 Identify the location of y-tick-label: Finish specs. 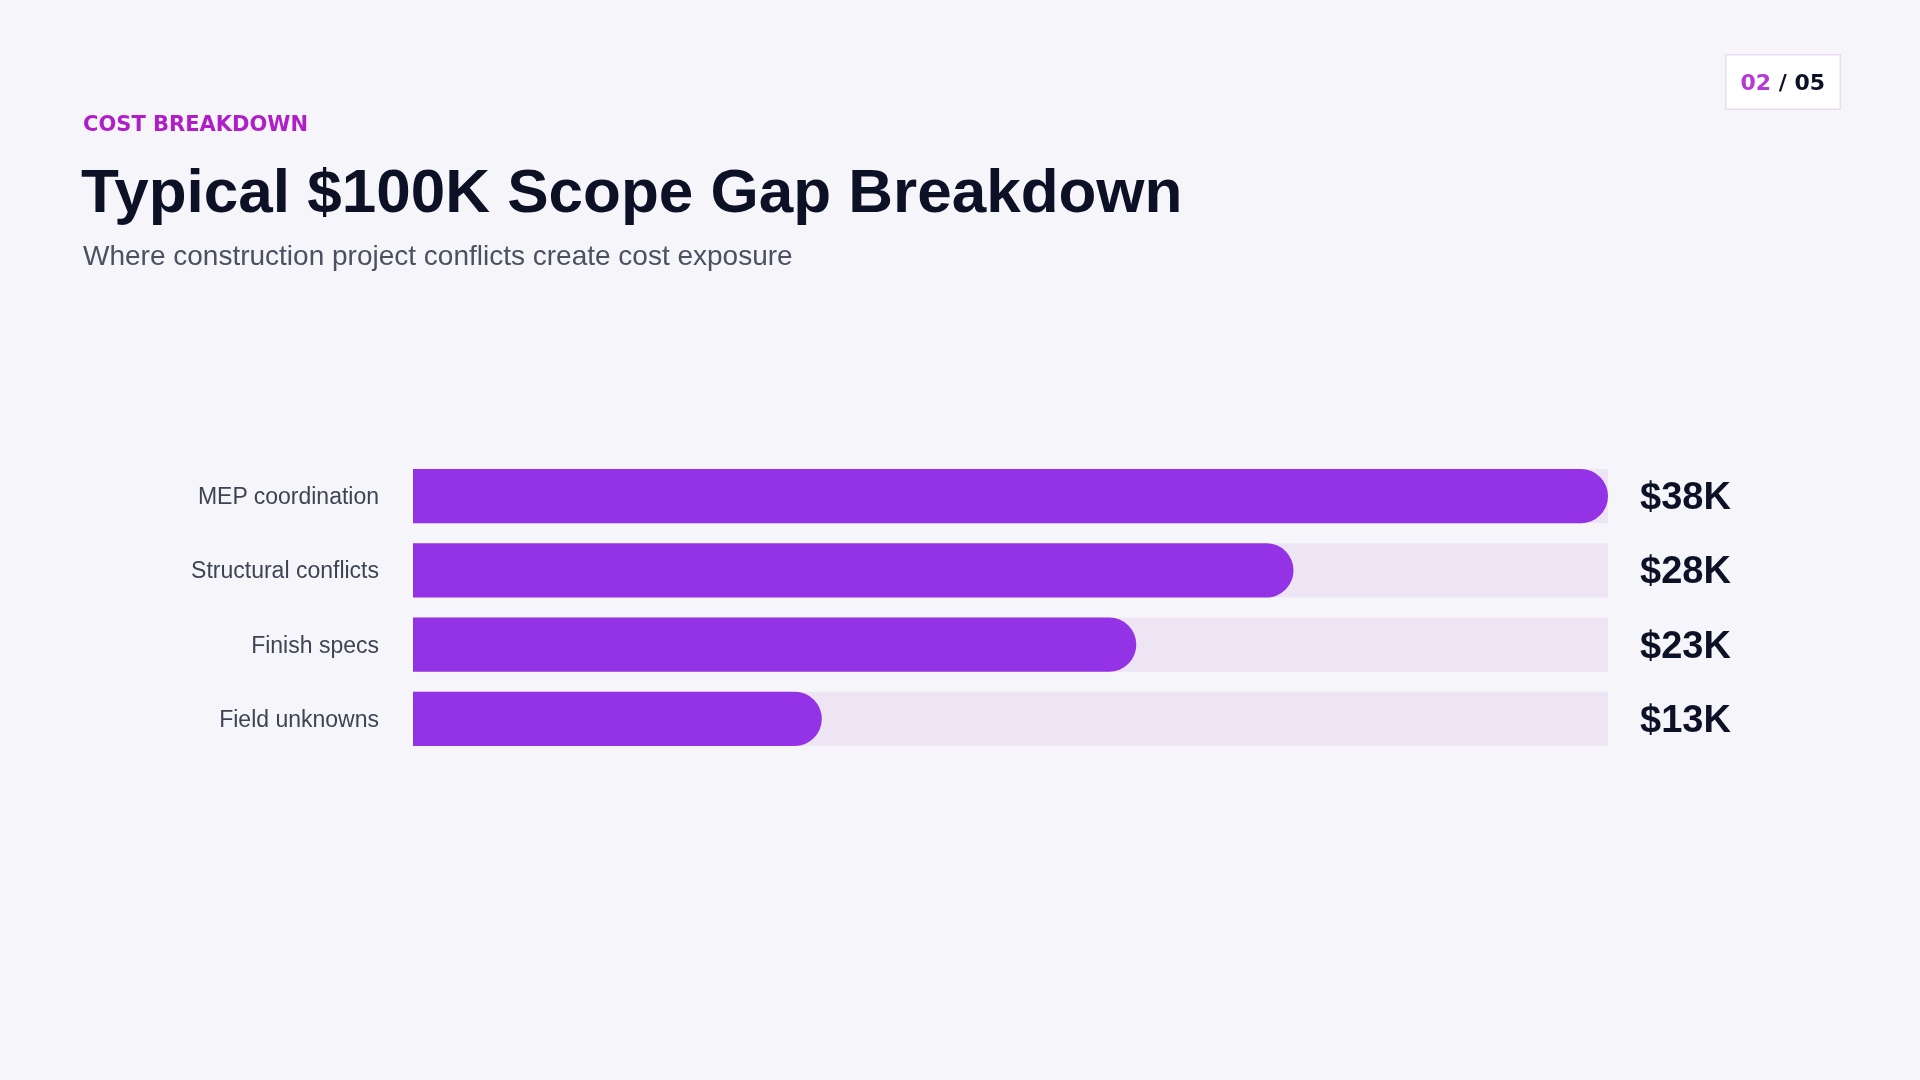
(315, 644).